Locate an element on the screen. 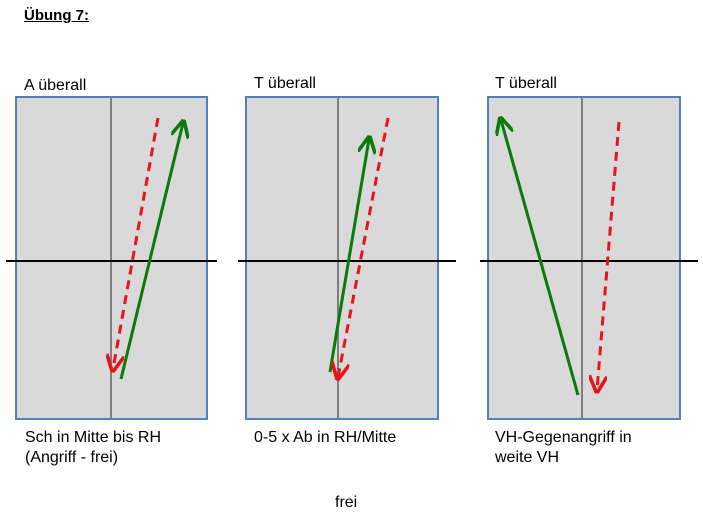  panel-2-label: T überall is located at coordinates (285, 83).